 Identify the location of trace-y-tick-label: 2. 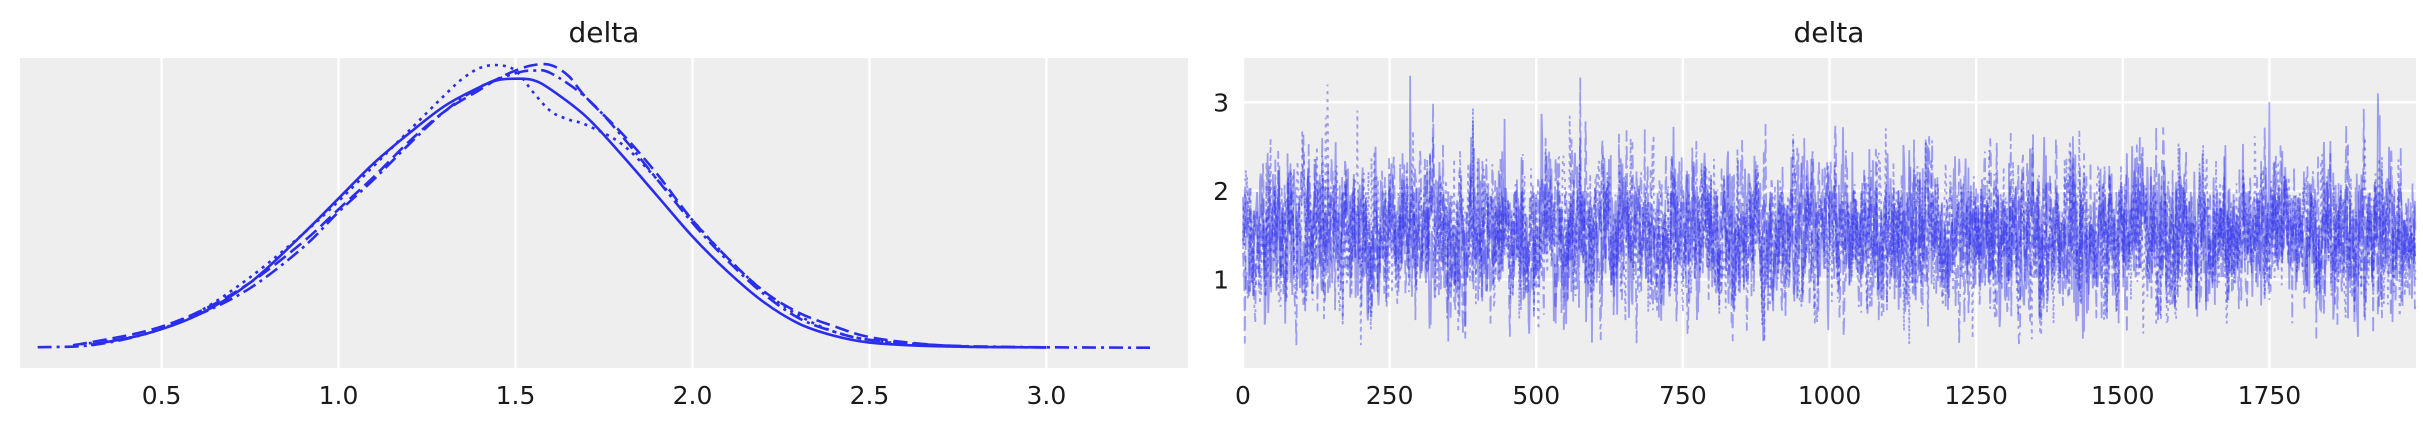
(1221, 191).